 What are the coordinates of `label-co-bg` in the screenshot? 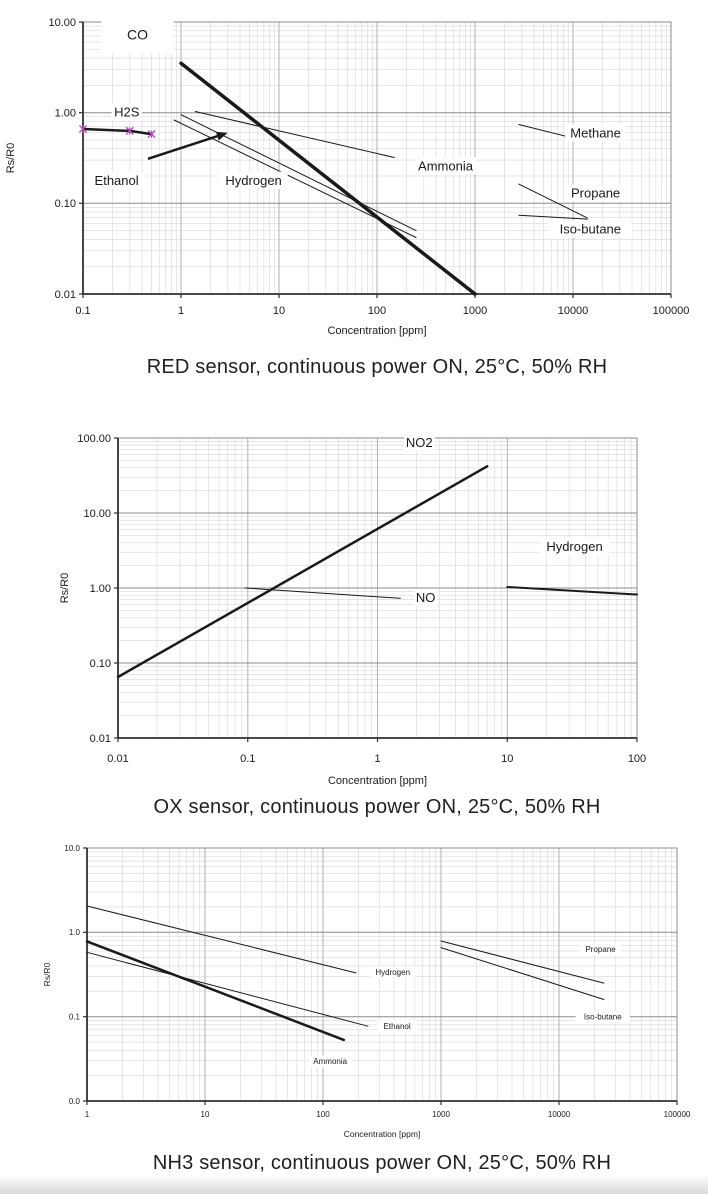 It's located at (137, 34).